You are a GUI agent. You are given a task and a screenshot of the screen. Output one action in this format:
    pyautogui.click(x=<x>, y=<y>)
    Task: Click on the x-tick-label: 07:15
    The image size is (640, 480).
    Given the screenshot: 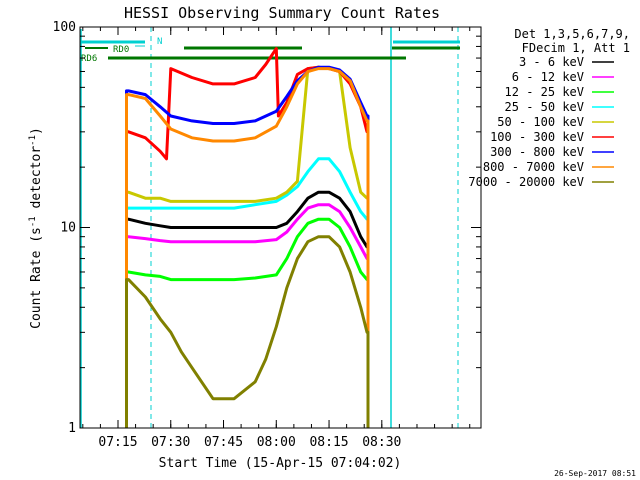 What is the action you would take?
    pyautogui.click(x=117, y=442)
    